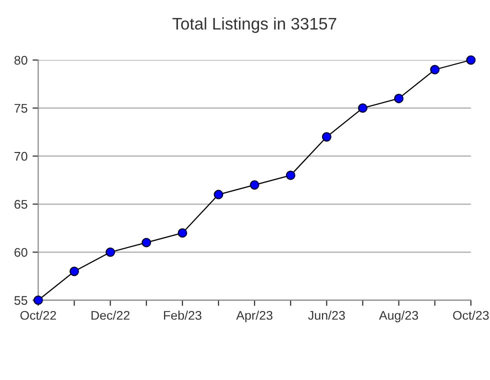  Describe the element at coordinates (38, 315) in the screenshot. I see `x-tick-label: Oct/22` at that location.